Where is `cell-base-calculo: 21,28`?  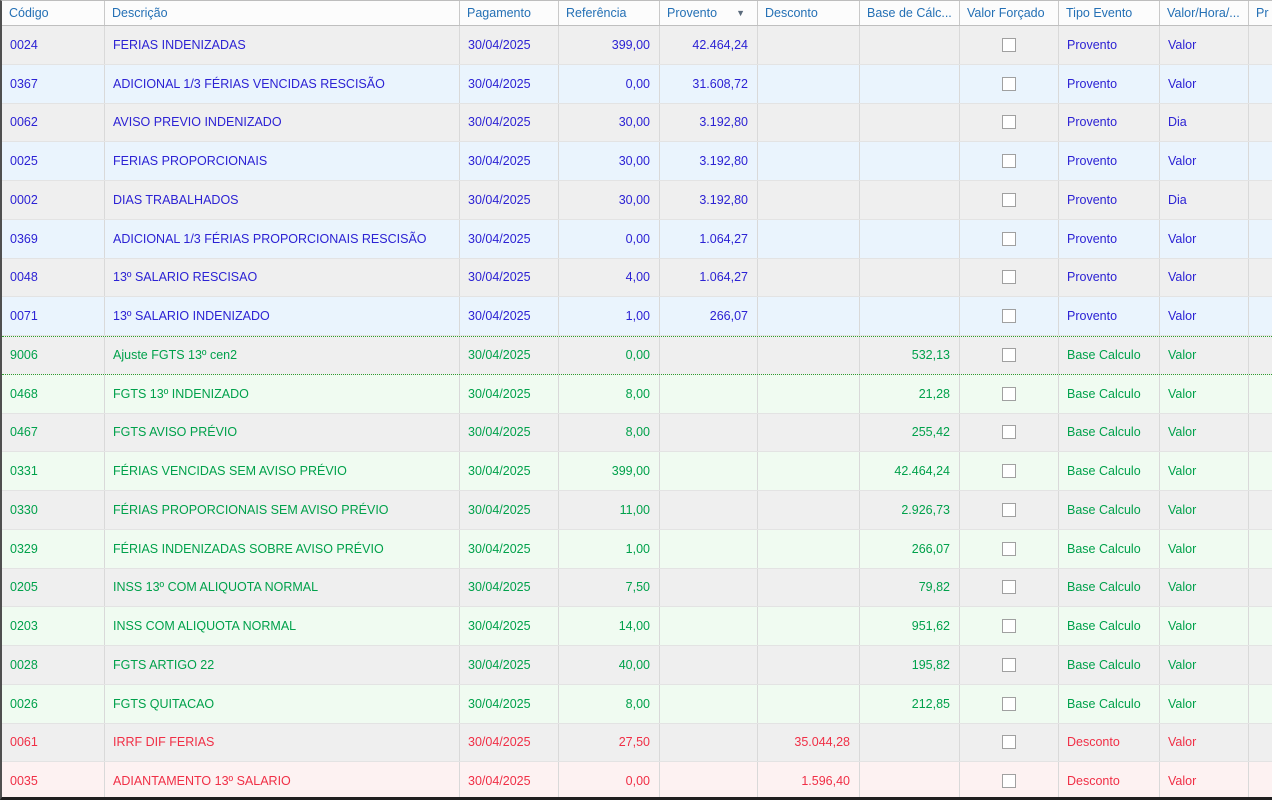 cell-base-calculo: 21,28 is located at coordinates (910, 393).